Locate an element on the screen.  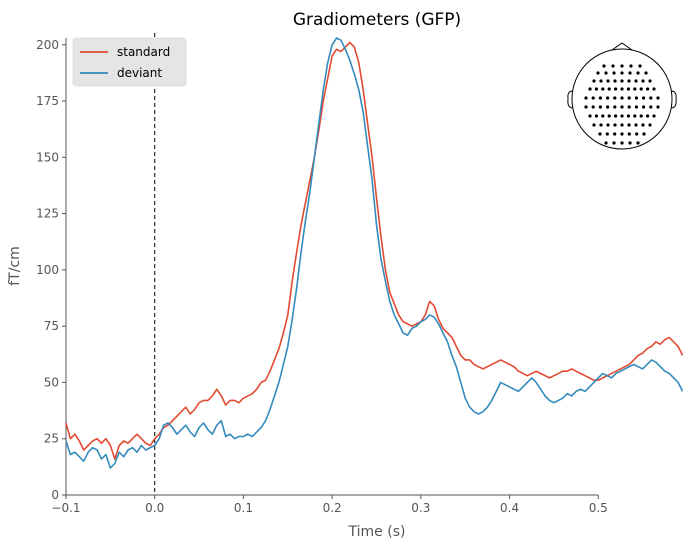
chart-title: Gradiometers (GFP) is located at coordinates (377, 20).